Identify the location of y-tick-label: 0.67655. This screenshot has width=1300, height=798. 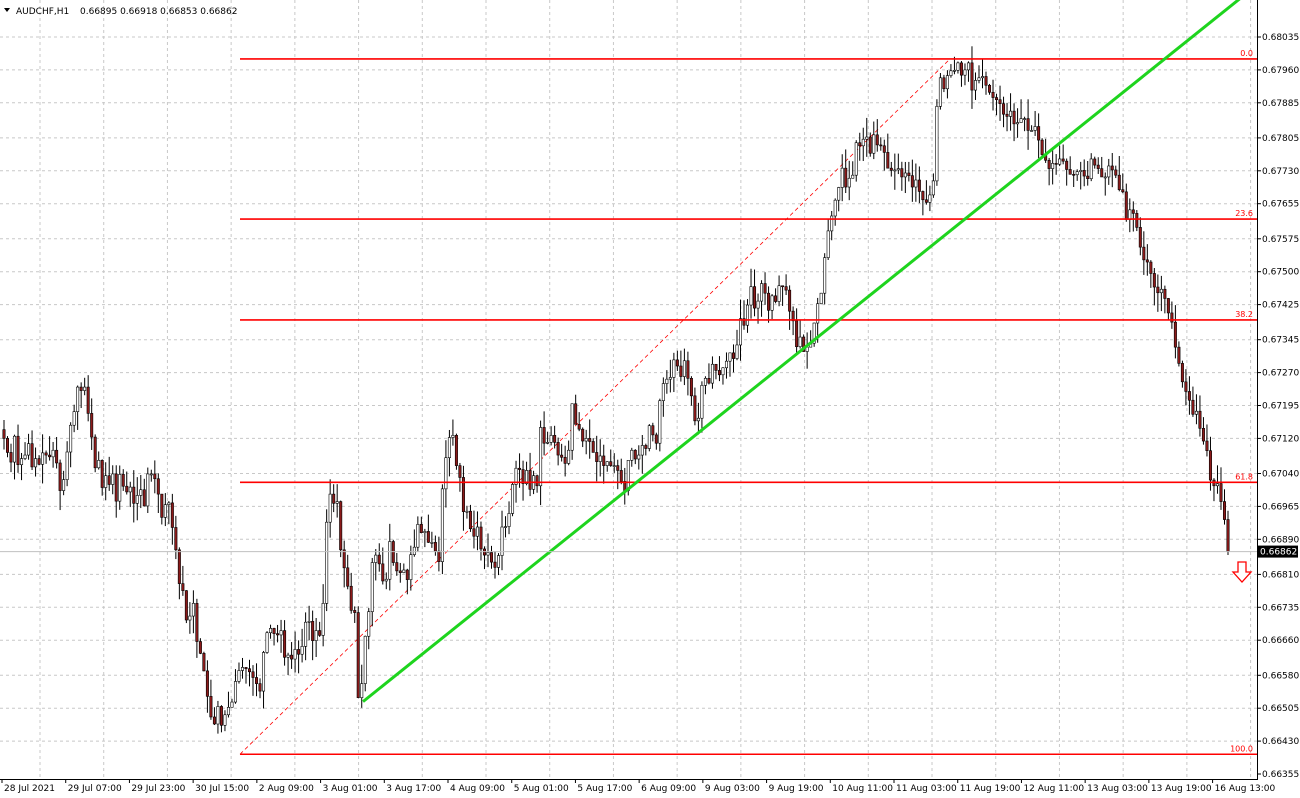
(1280, 205).